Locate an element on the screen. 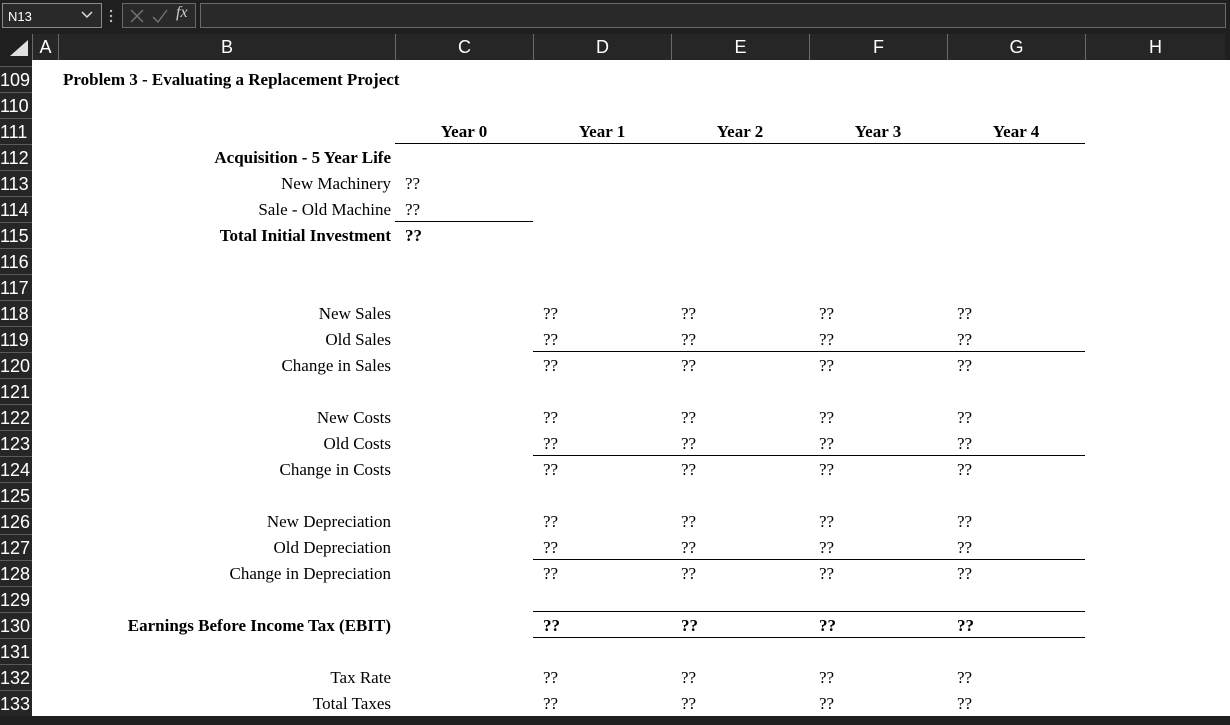 The height and width of the screenshot is (725, 1230). column-title: Year 1 is located at coordinates (602, 131).